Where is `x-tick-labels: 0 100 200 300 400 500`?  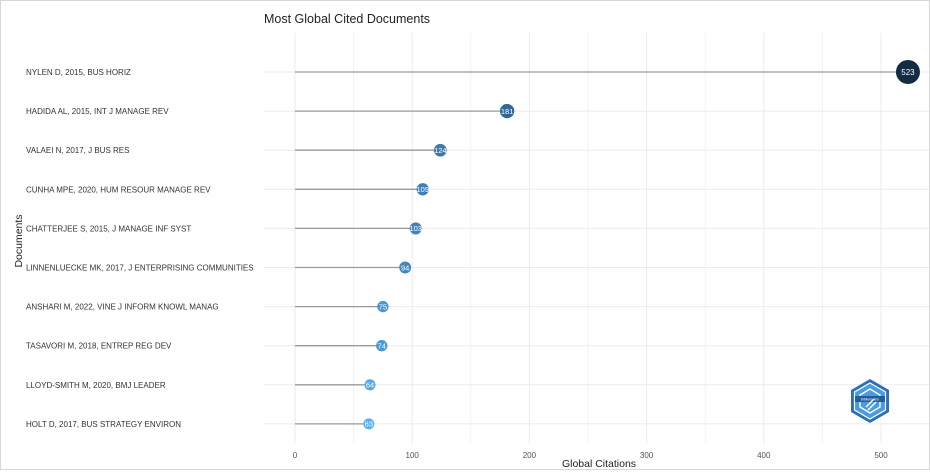
x-tick-labels: 0 100 200 300 400 500 is located at coordinates (590, 455).